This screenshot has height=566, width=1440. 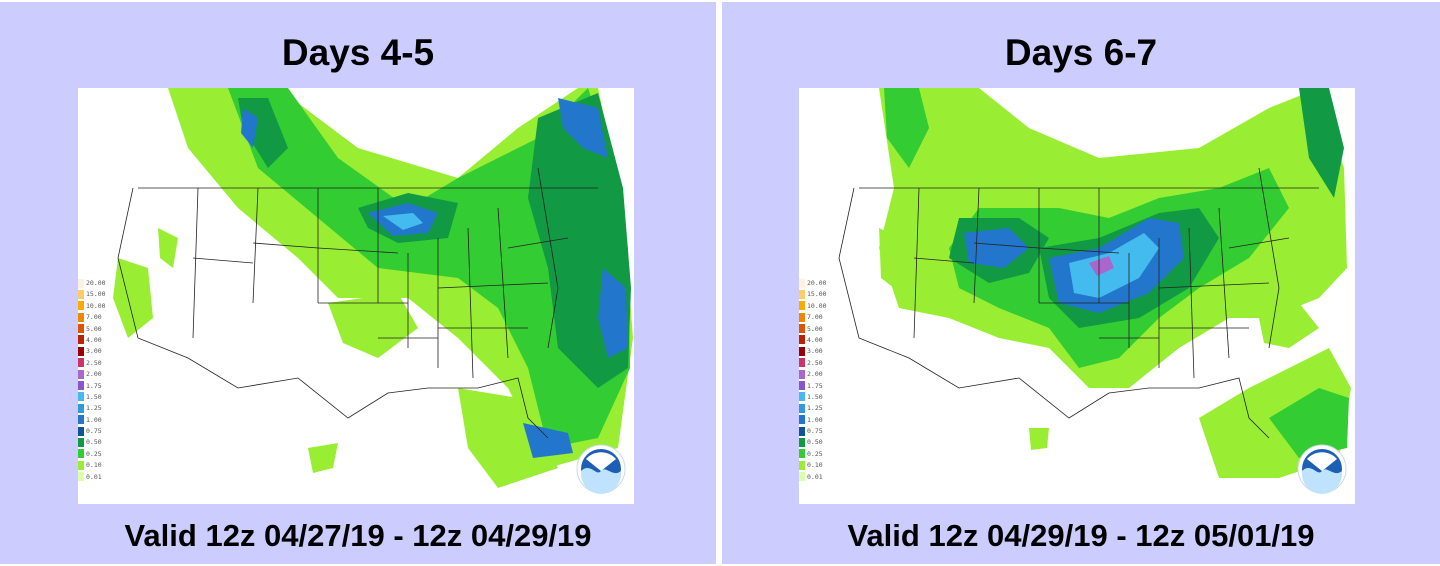 I want to click on panel-title: Days 6-7, so click(x=1081, y=52).